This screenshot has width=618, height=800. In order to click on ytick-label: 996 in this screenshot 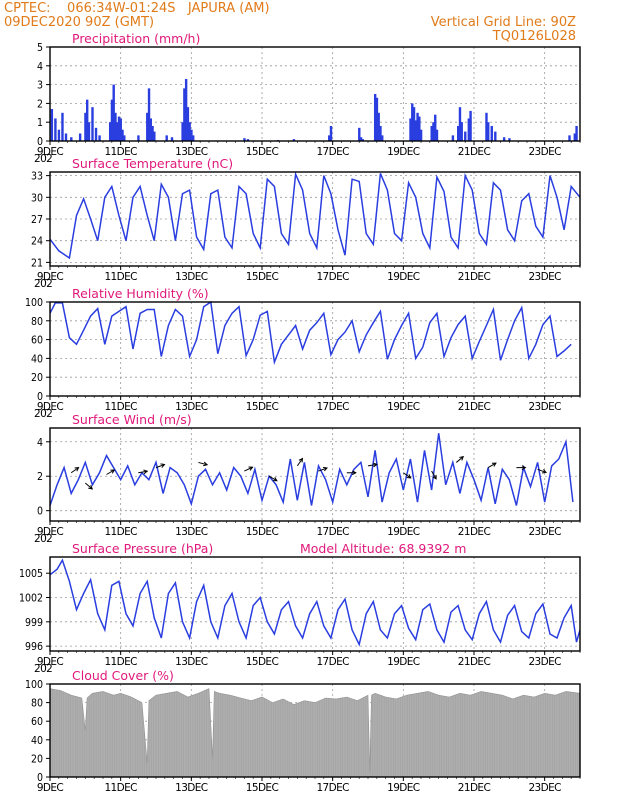, I will do `click(34, 647)`.